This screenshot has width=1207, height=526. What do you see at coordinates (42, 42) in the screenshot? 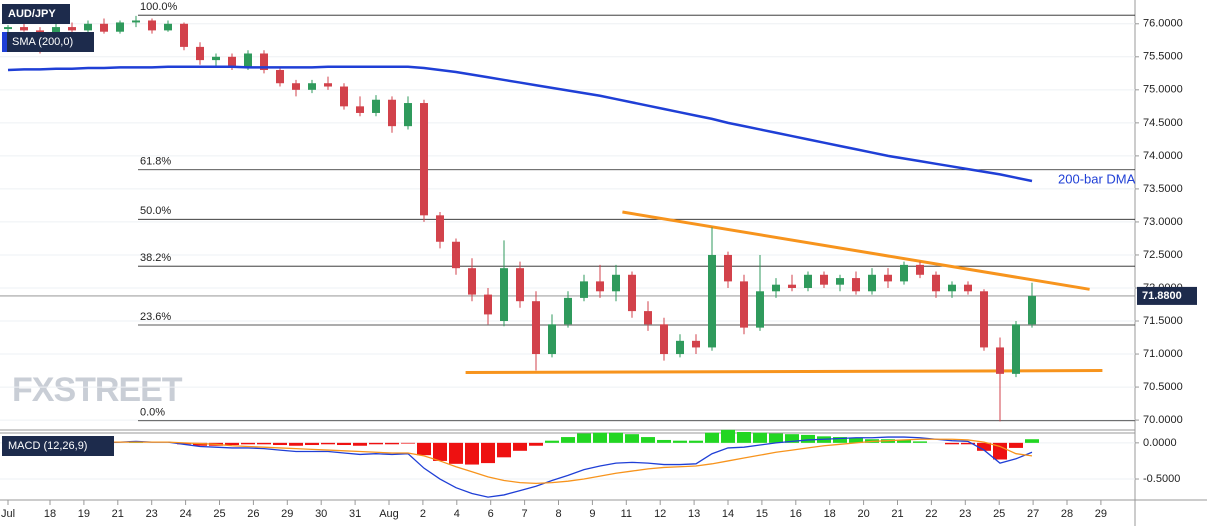
I see `legend-label: SMA (200,0)` at bounding box center [42, 42].